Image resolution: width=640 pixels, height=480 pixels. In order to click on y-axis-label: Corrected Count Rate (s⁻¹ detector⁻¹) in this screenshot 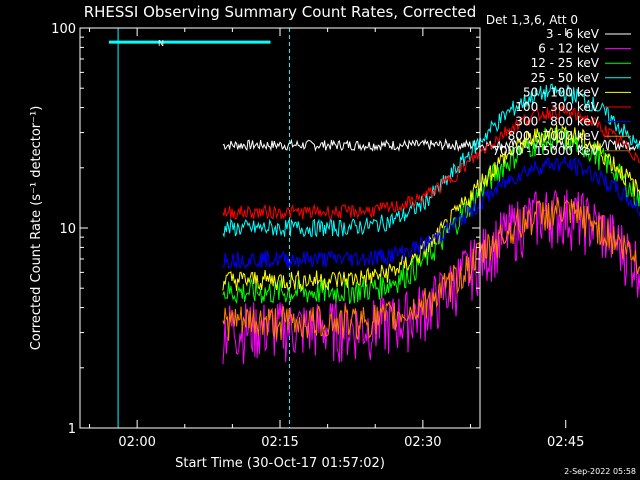, I will do `click(36, 228)`.